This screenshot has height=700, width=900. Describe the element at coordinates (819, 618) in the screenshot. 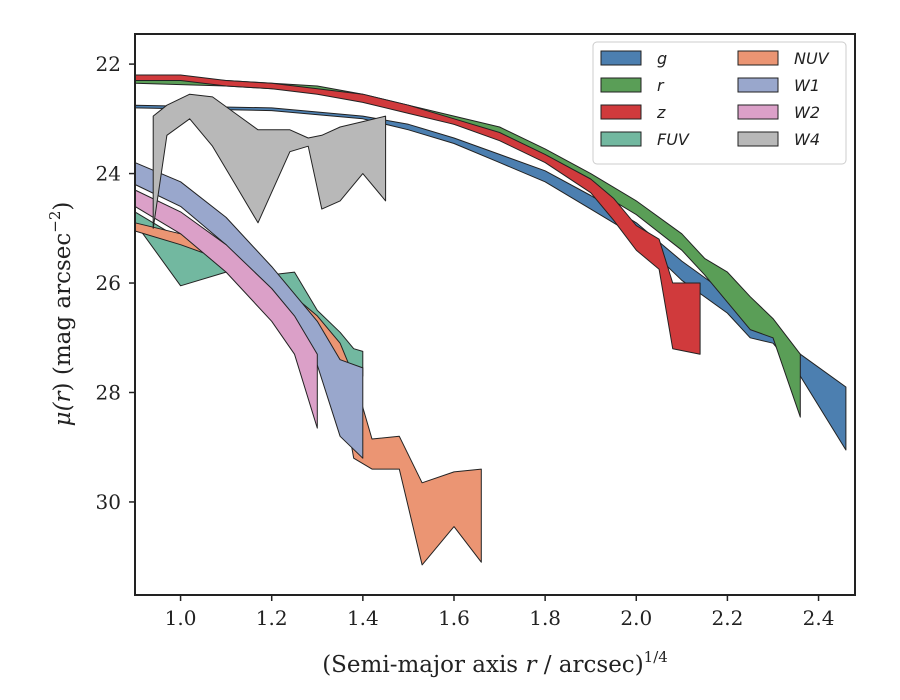

I see `x-tick-label: 2.4` at that location.